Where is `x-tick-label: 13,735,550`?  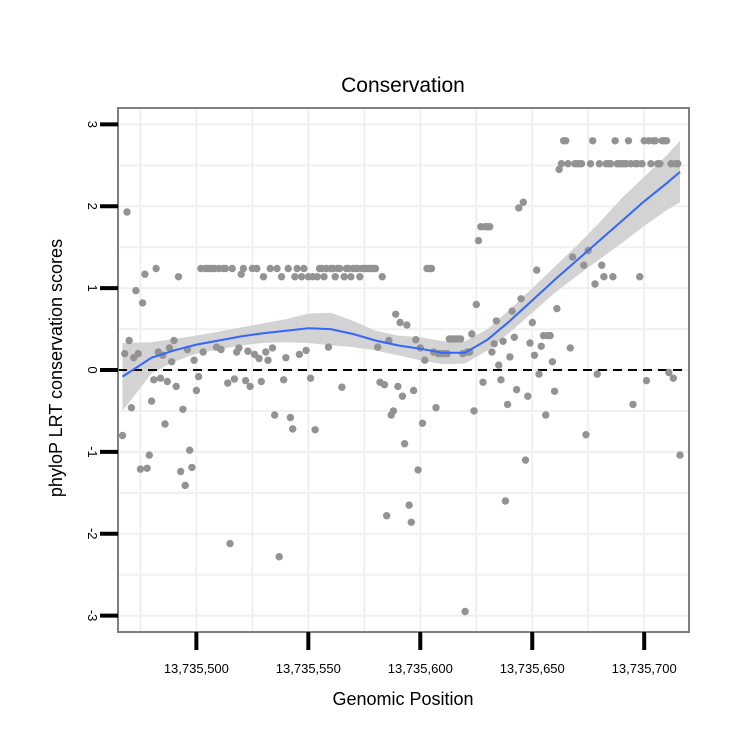
x-tick-label: 13,735,550 is located at coordinates (308, 668).